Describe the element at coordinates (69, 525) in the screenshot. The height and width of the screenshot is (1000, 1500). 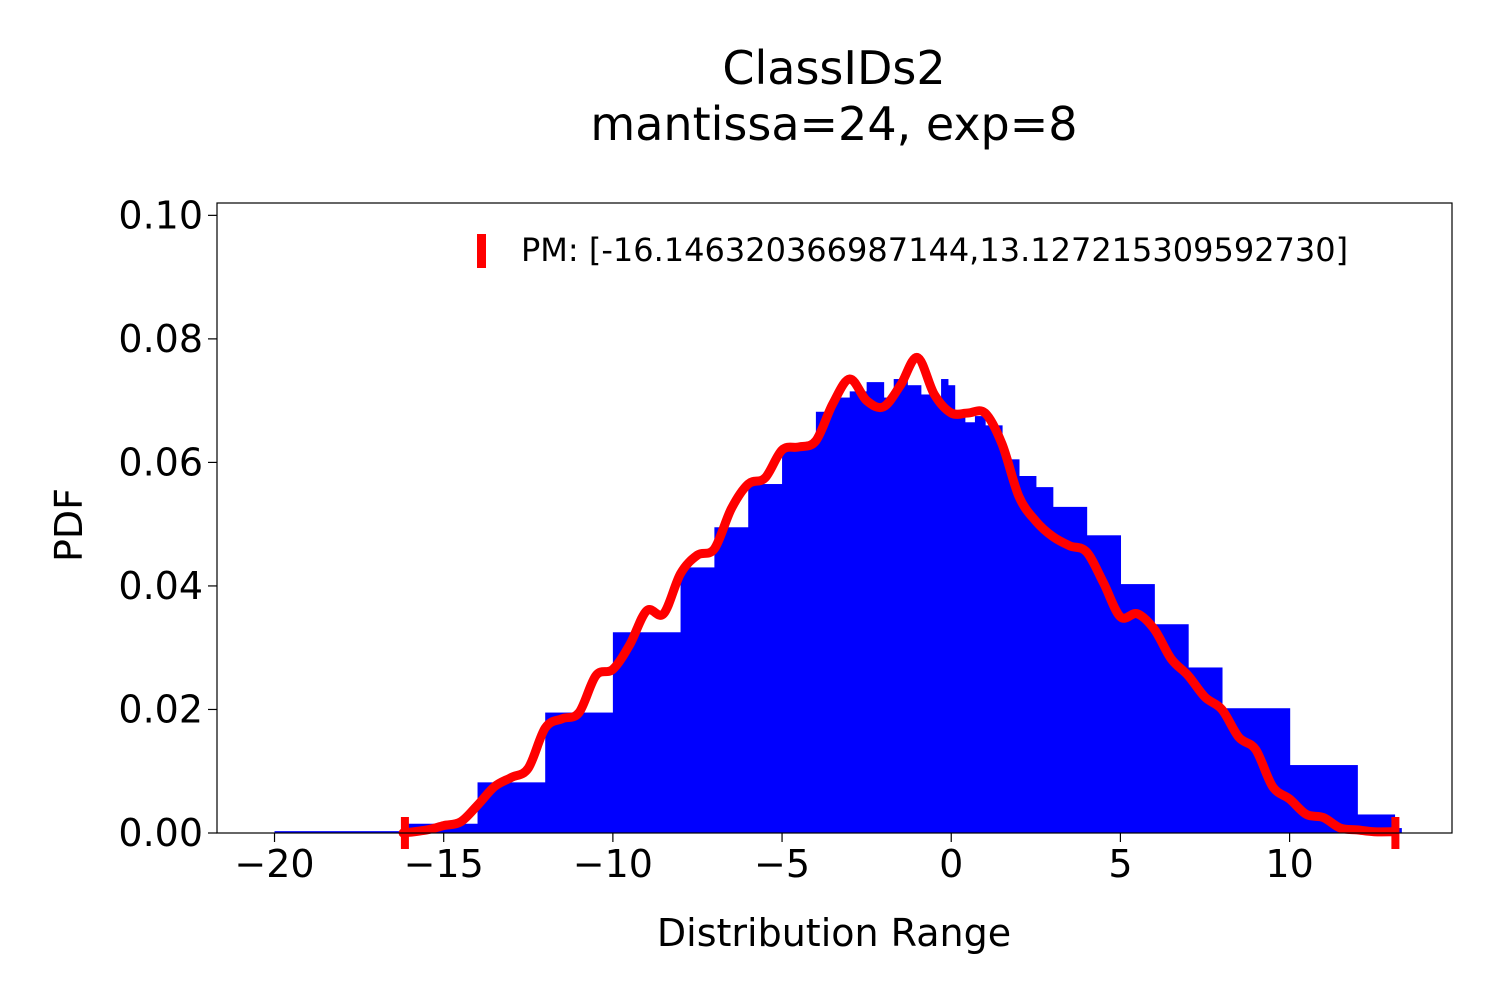
I see `y-axis-label: PDF` at that location.